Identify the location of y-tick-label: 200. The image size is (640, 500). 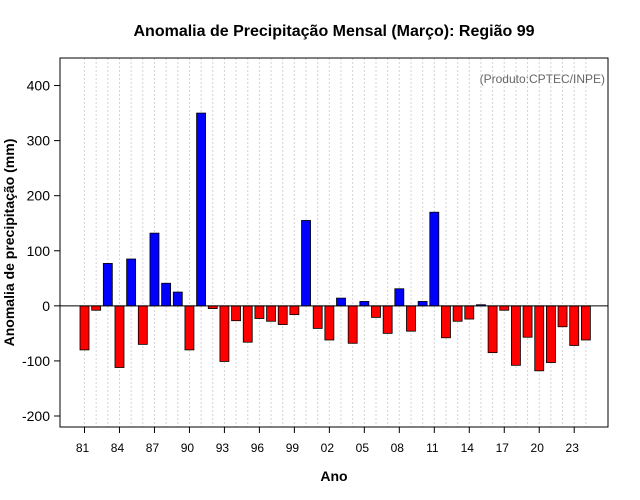
(39, 196).